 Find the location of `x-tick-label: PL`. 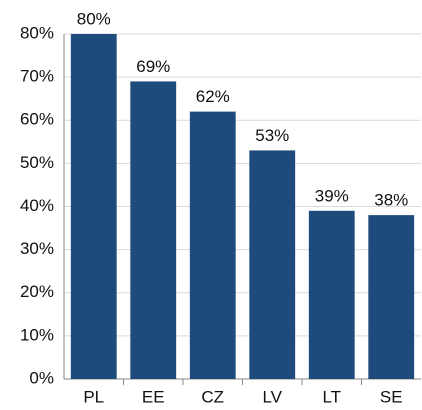

x-tick-label: PL is located at coordinates (93, 396).